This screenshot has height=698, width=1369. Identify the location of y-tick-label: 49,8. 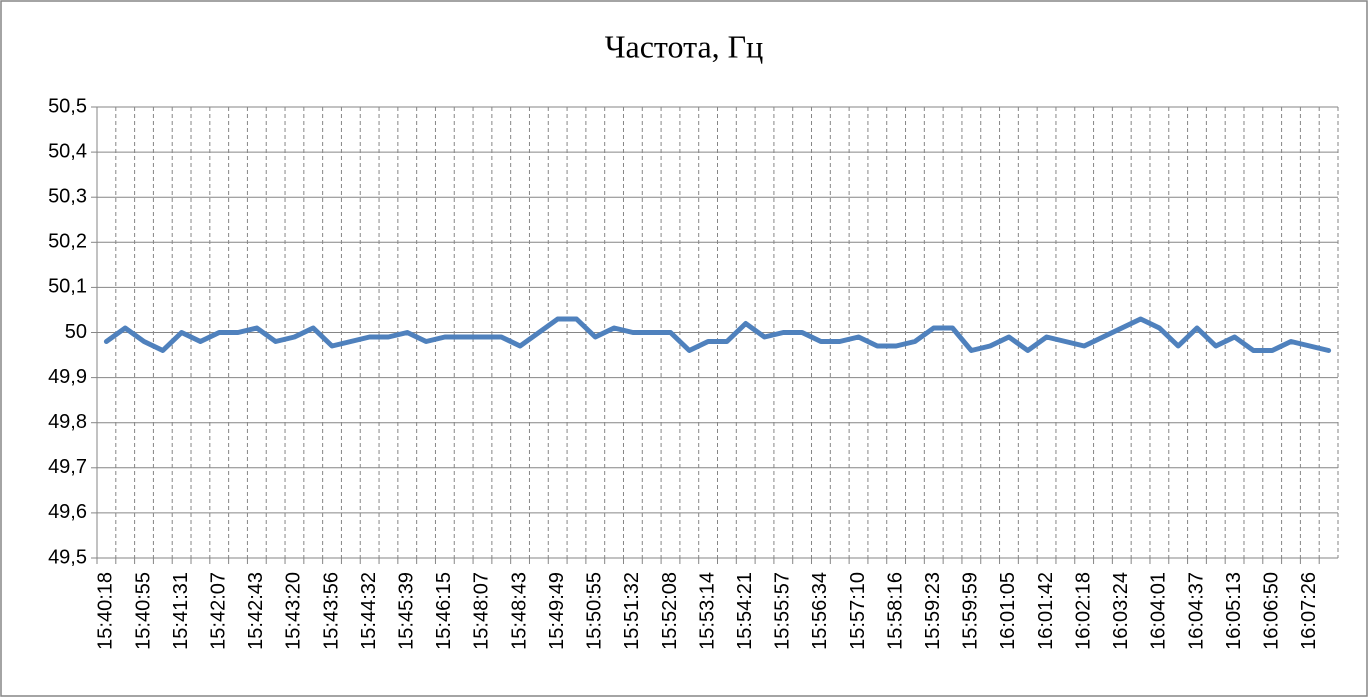
(67, 422).